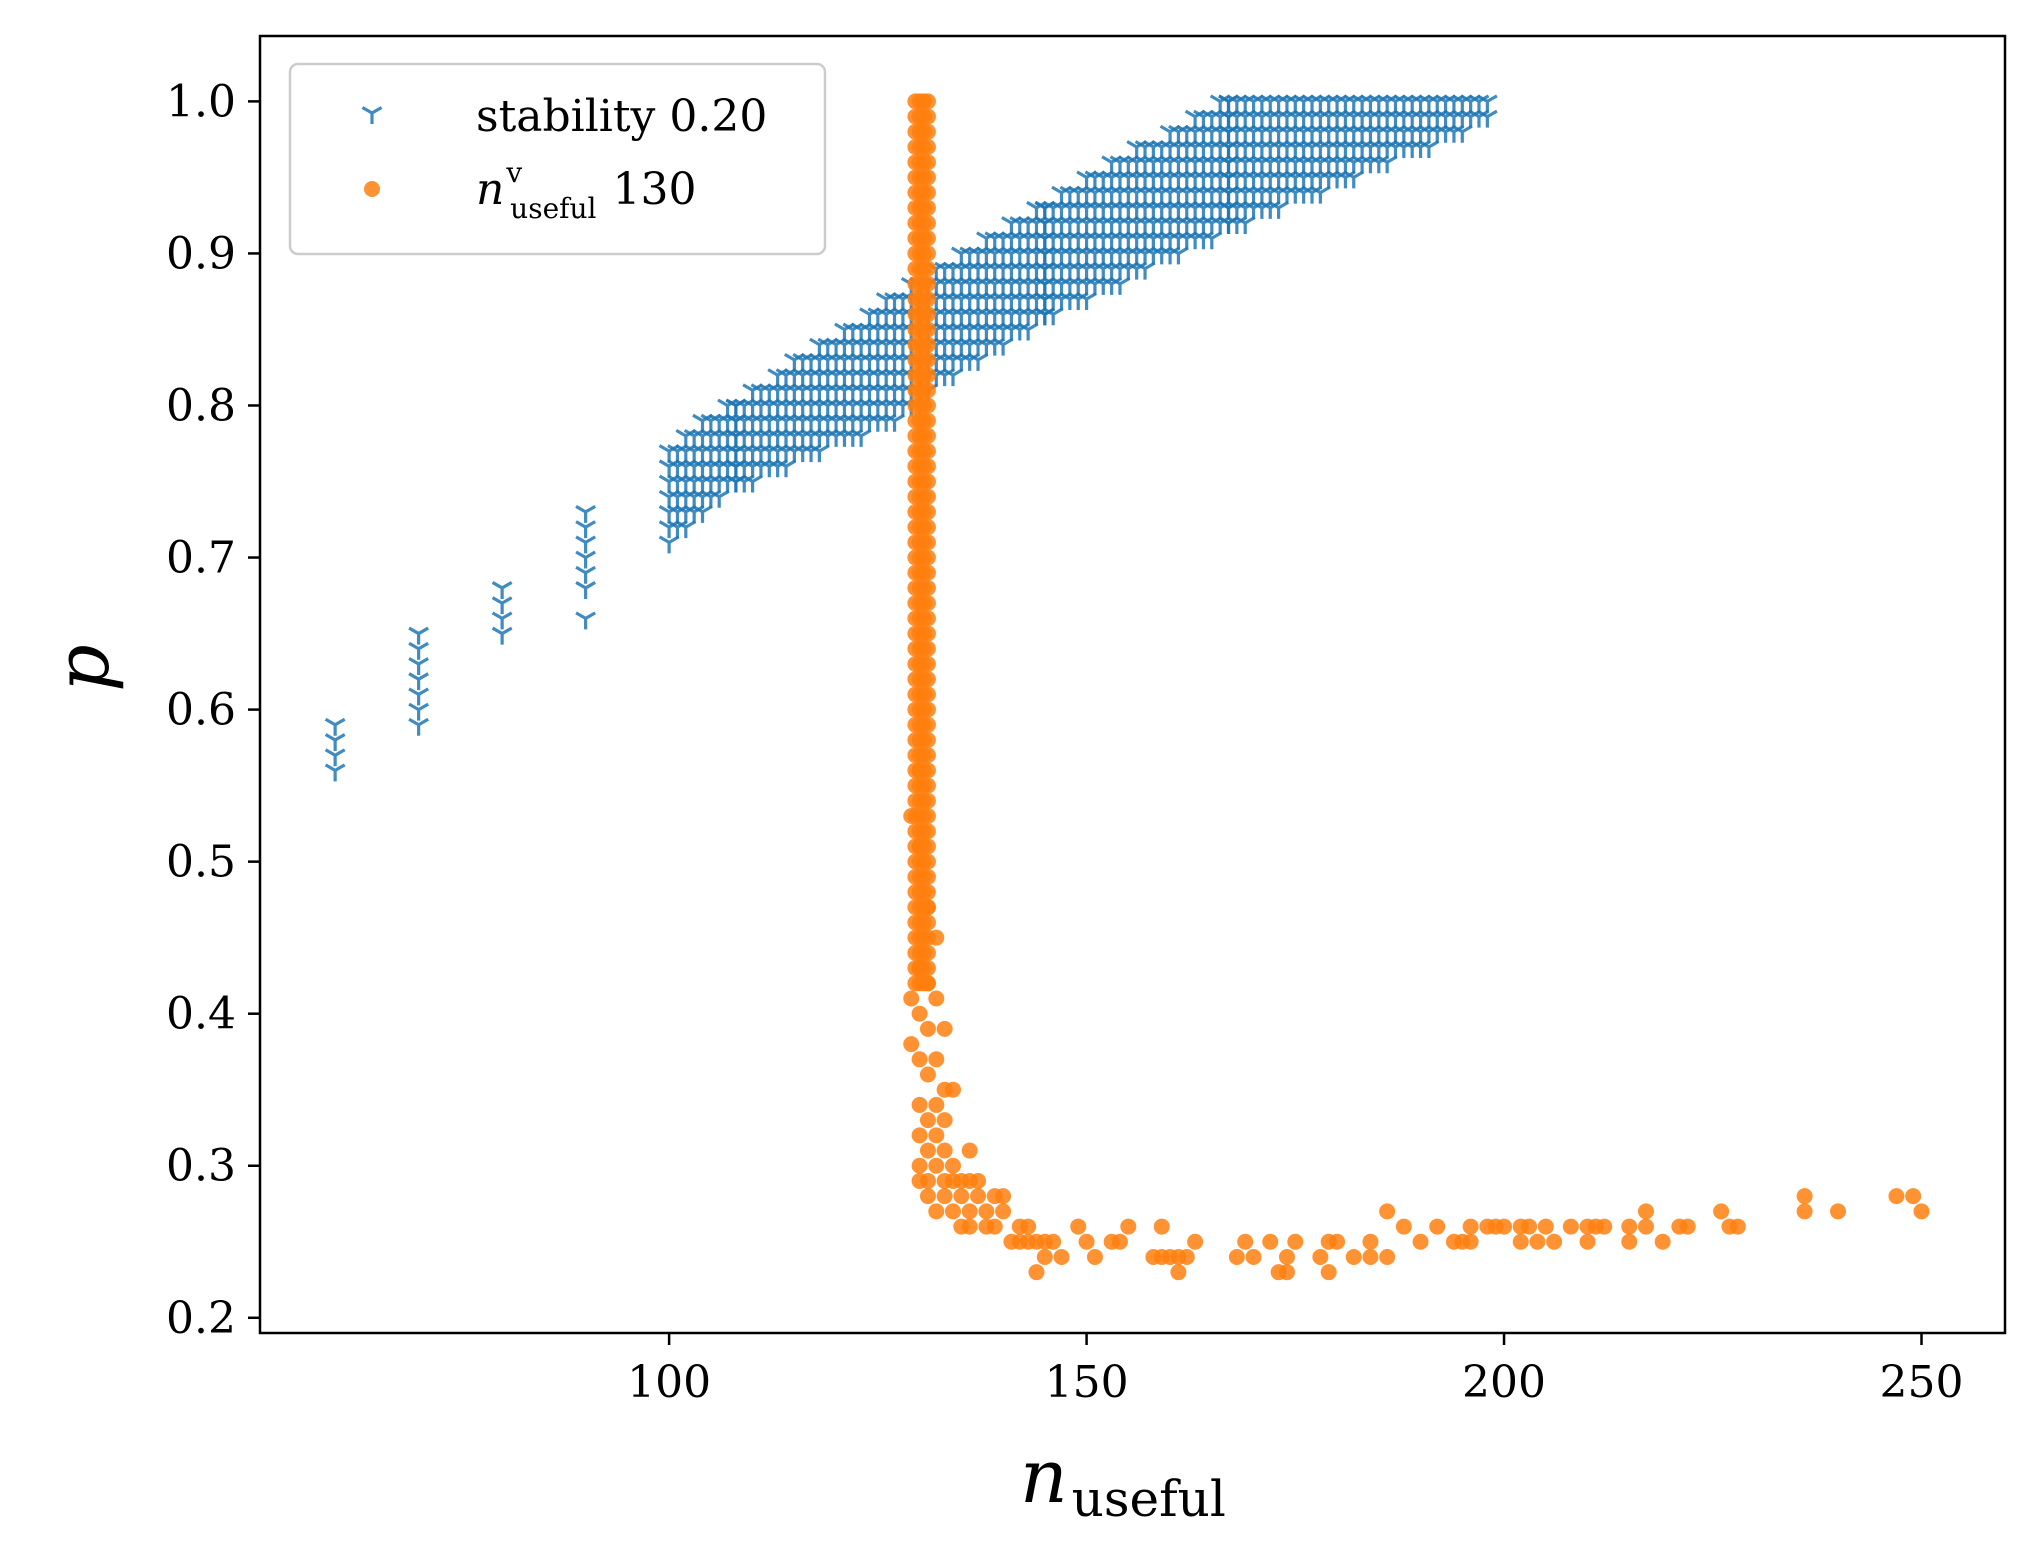 The width and height of the screenshot is (2030, 1563). I want to click on x-axis-label-main: n, so click(1044, 1477).